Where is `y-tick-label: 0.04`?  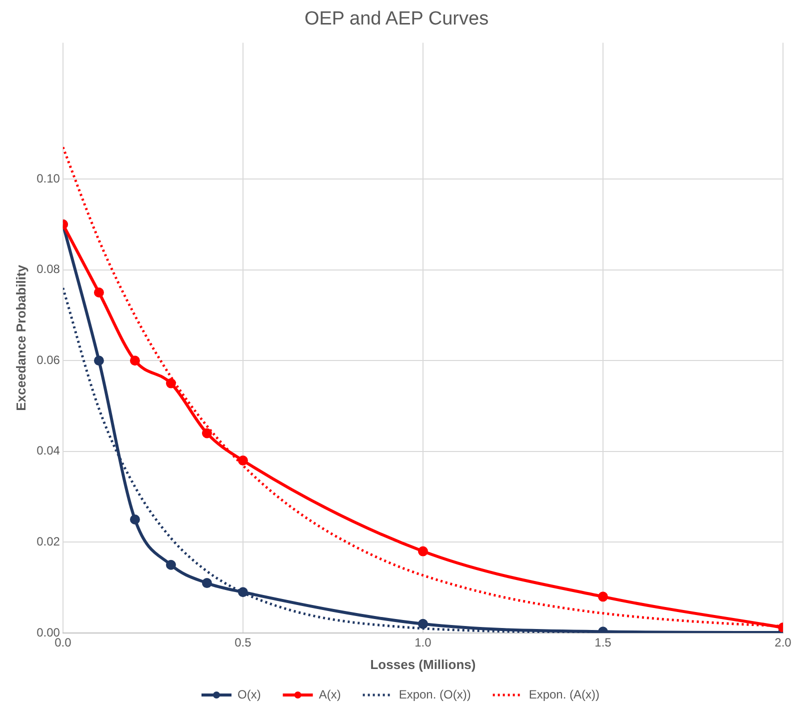 y-tick-label: 0.04 is located at coordinates (48, 451).